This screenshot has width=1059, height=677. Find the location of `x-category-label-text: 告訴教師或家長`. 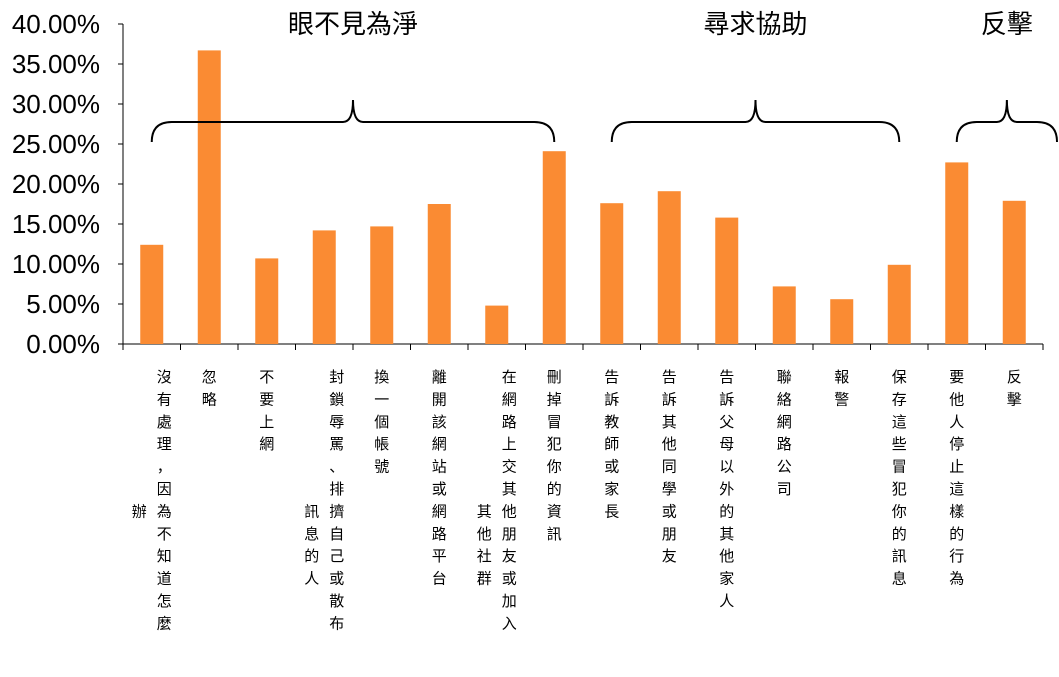

x-category-label-text: 告訴教師或家長 is located at coordinates (611, 444).